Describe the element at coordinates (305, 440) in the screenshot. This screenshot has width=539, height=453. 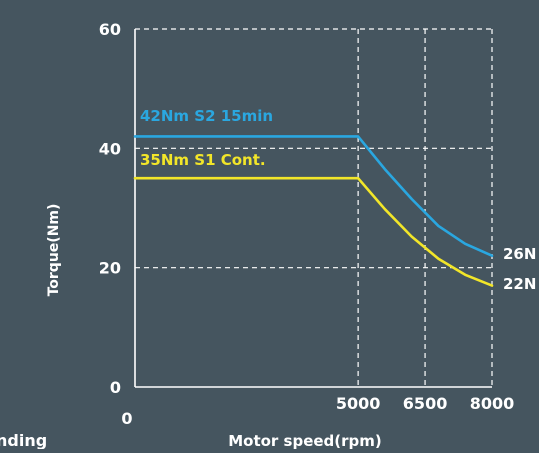
I see `x-axis-title: Motor speed(rpm)` at that location.